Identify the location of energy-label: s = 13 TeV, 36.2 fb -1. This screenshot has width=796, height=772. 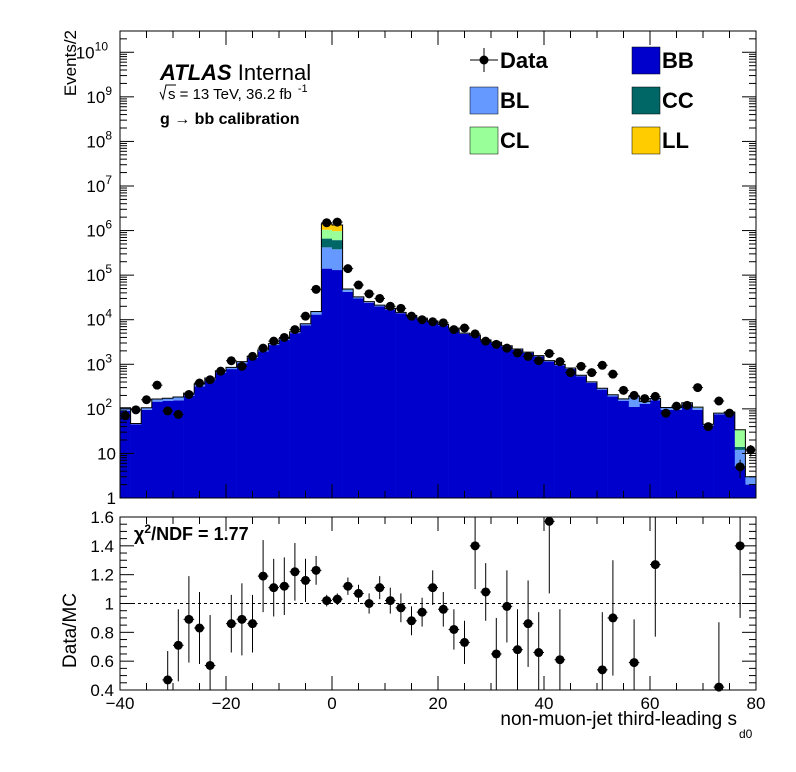
(238, 93).